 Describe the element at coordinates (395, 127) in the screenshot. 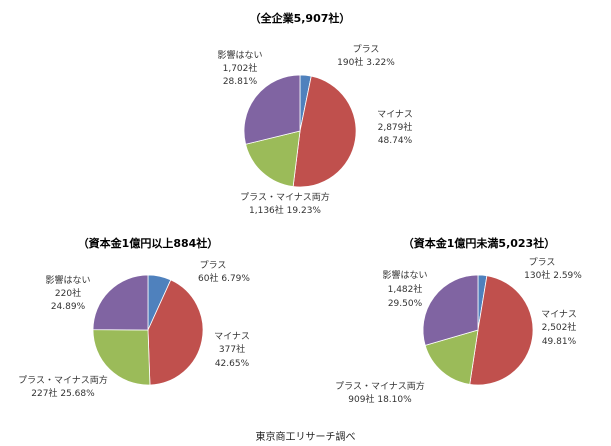

I see `slice-label-minus-count: 2,879社` at that location.